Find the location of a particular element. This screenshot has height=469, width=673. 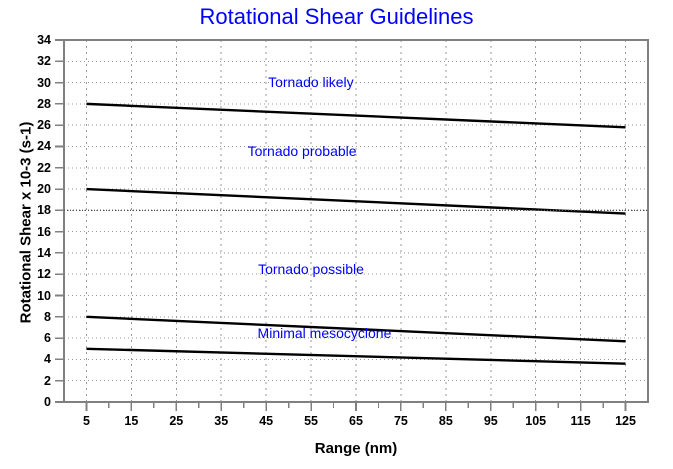

x-tick-label: 25 is located at coordinates (176, 421).